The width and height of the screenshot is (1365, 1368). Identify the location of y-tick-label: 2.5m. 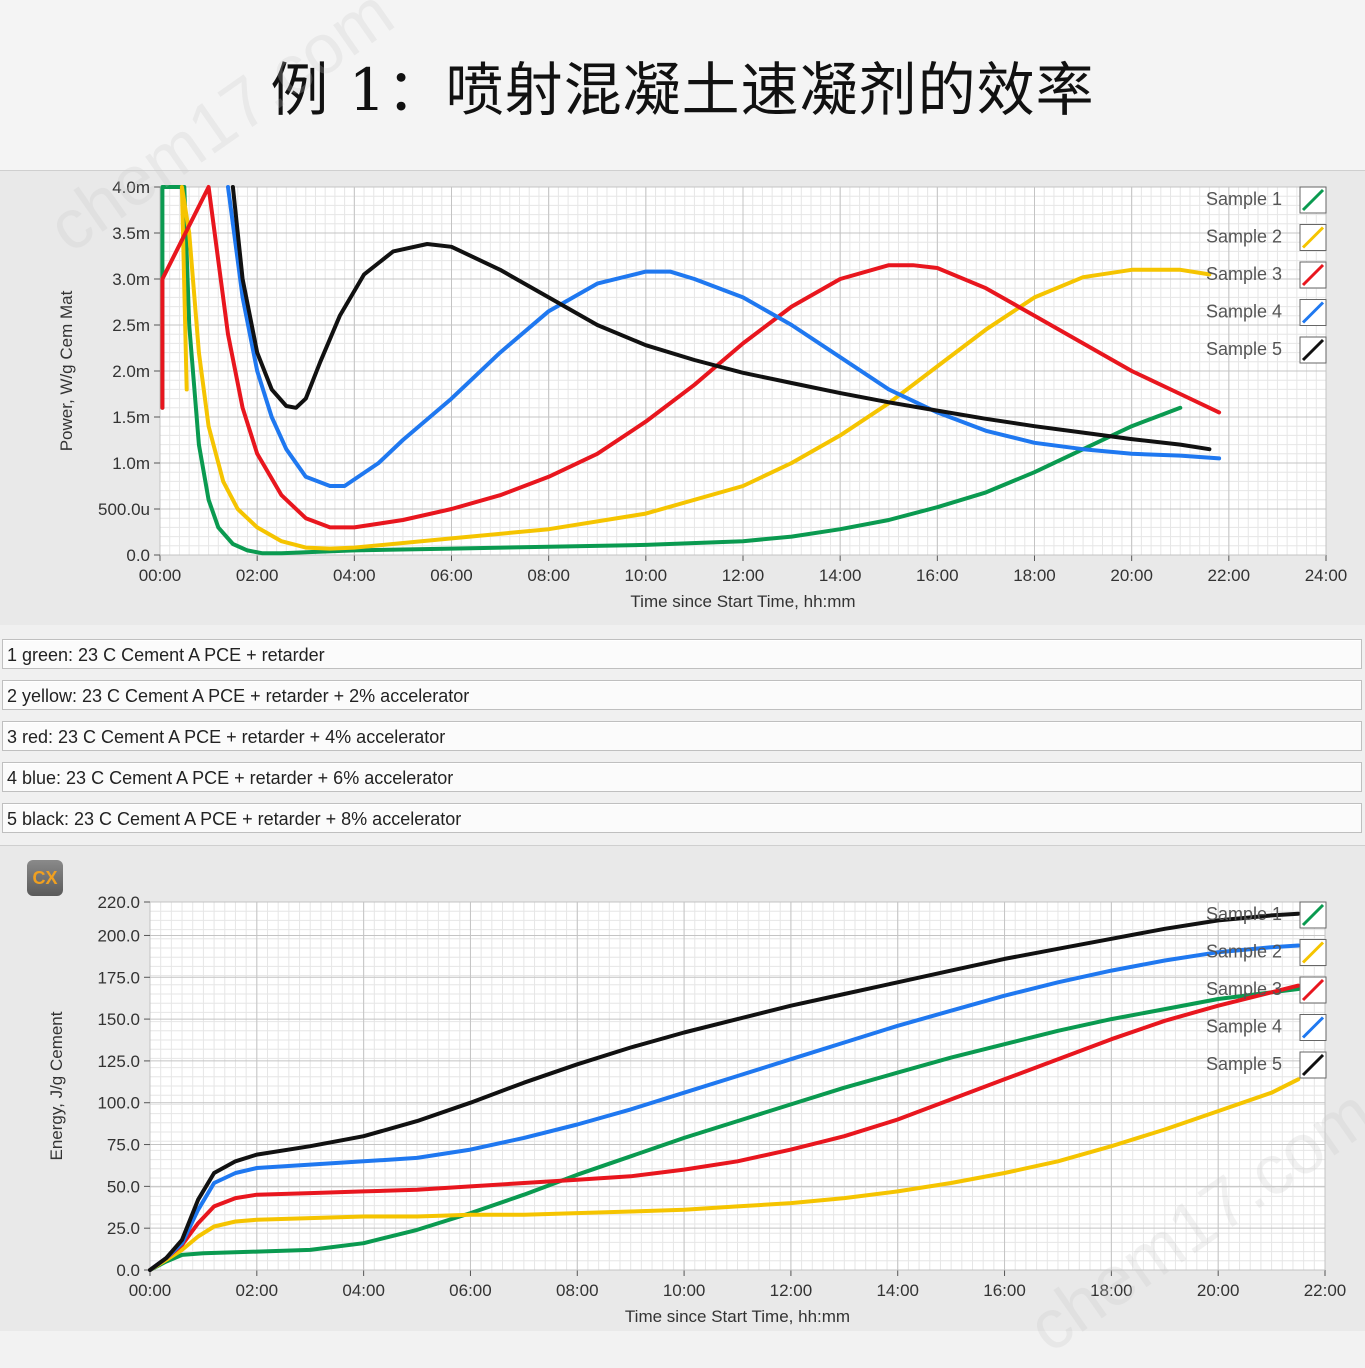
(131, 325).